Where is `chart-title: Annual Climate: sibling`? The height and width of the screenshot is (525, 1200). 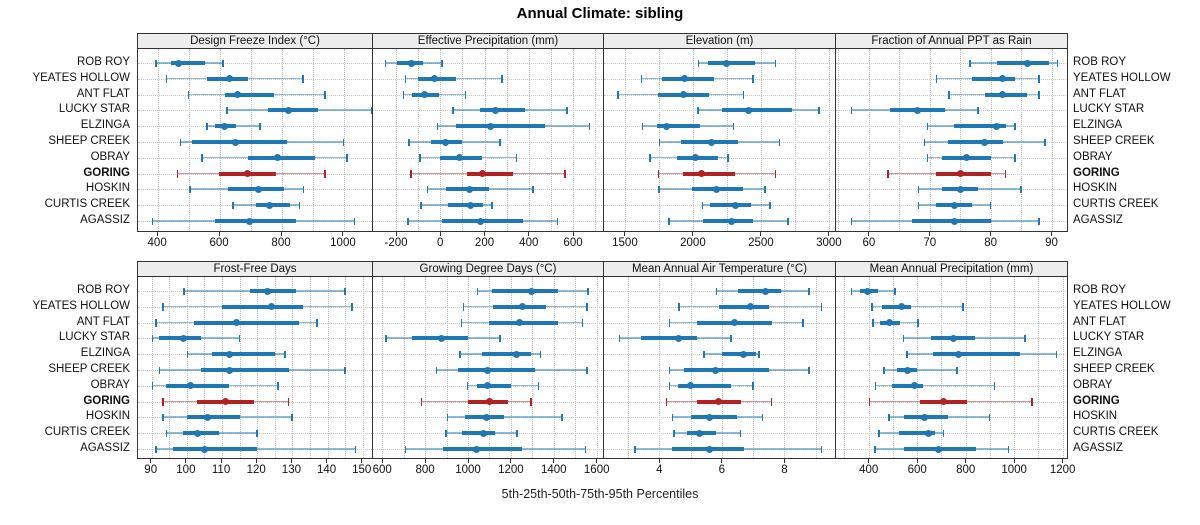
chart-title: Annual Climate: sibling is located at coordinates (600, 13).